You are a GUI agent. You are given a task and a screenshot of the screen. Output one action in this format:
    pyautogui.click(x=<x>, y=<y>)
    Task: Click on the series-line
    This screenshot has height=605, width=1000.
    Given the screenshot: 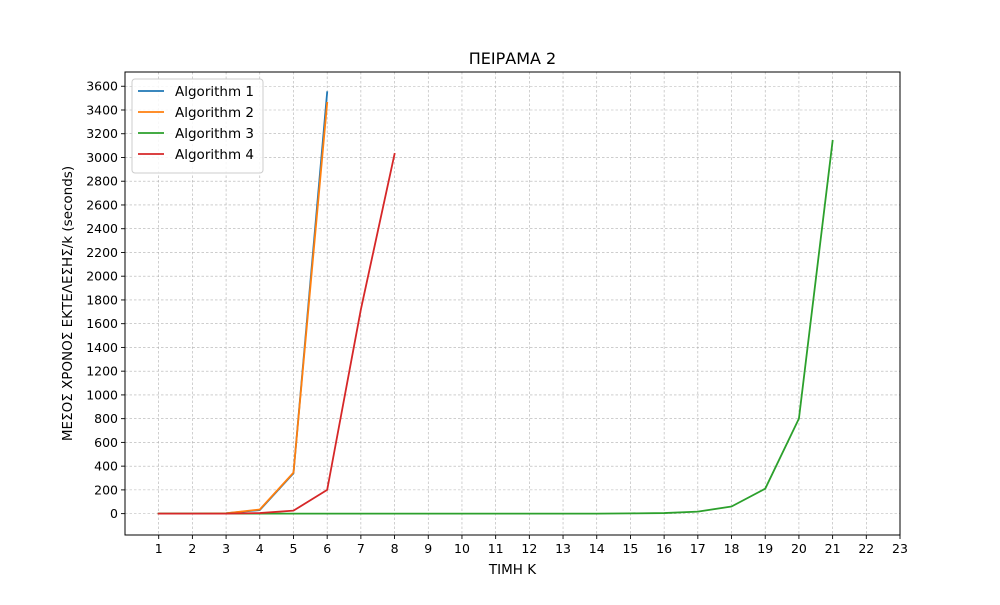 What is the action you would take?
    pyautogui.click(x=276, y=333)
    